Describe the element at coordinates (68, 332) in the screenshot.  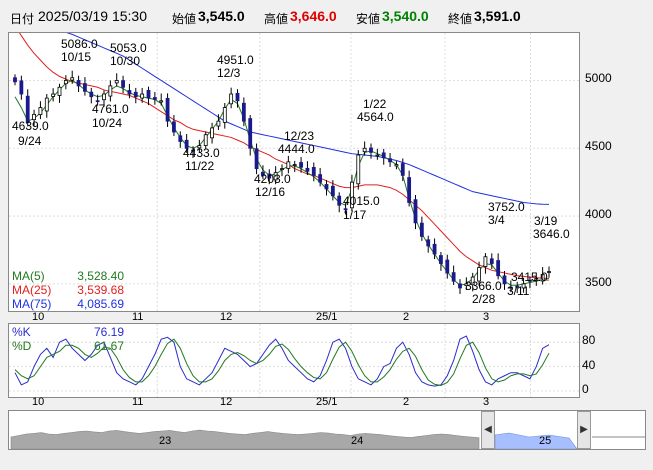
I see `k-legend: %K 76.19` at that location.